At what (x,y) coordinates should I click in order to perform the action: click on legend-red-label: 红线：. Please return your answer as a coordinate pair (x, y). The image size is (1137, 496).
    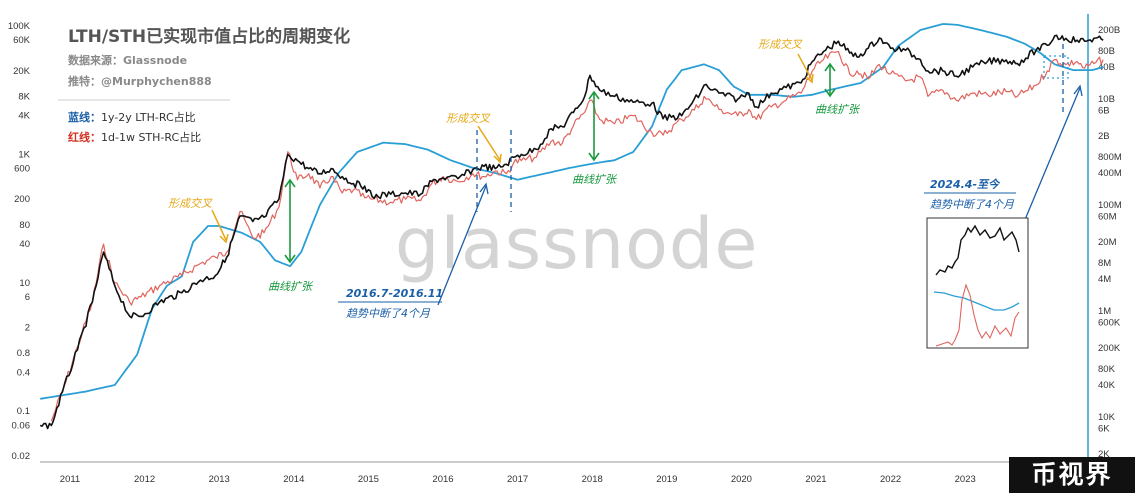
    Looking at the image, I should click on (84, 137).